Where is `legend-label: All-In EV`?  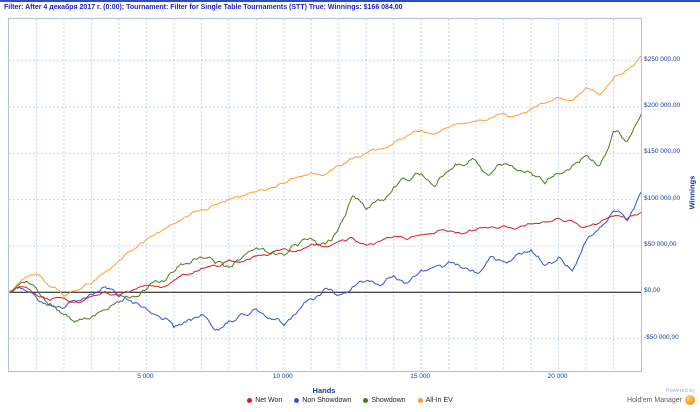
legend-label: All-In EV is located at coordinates (439, 400).